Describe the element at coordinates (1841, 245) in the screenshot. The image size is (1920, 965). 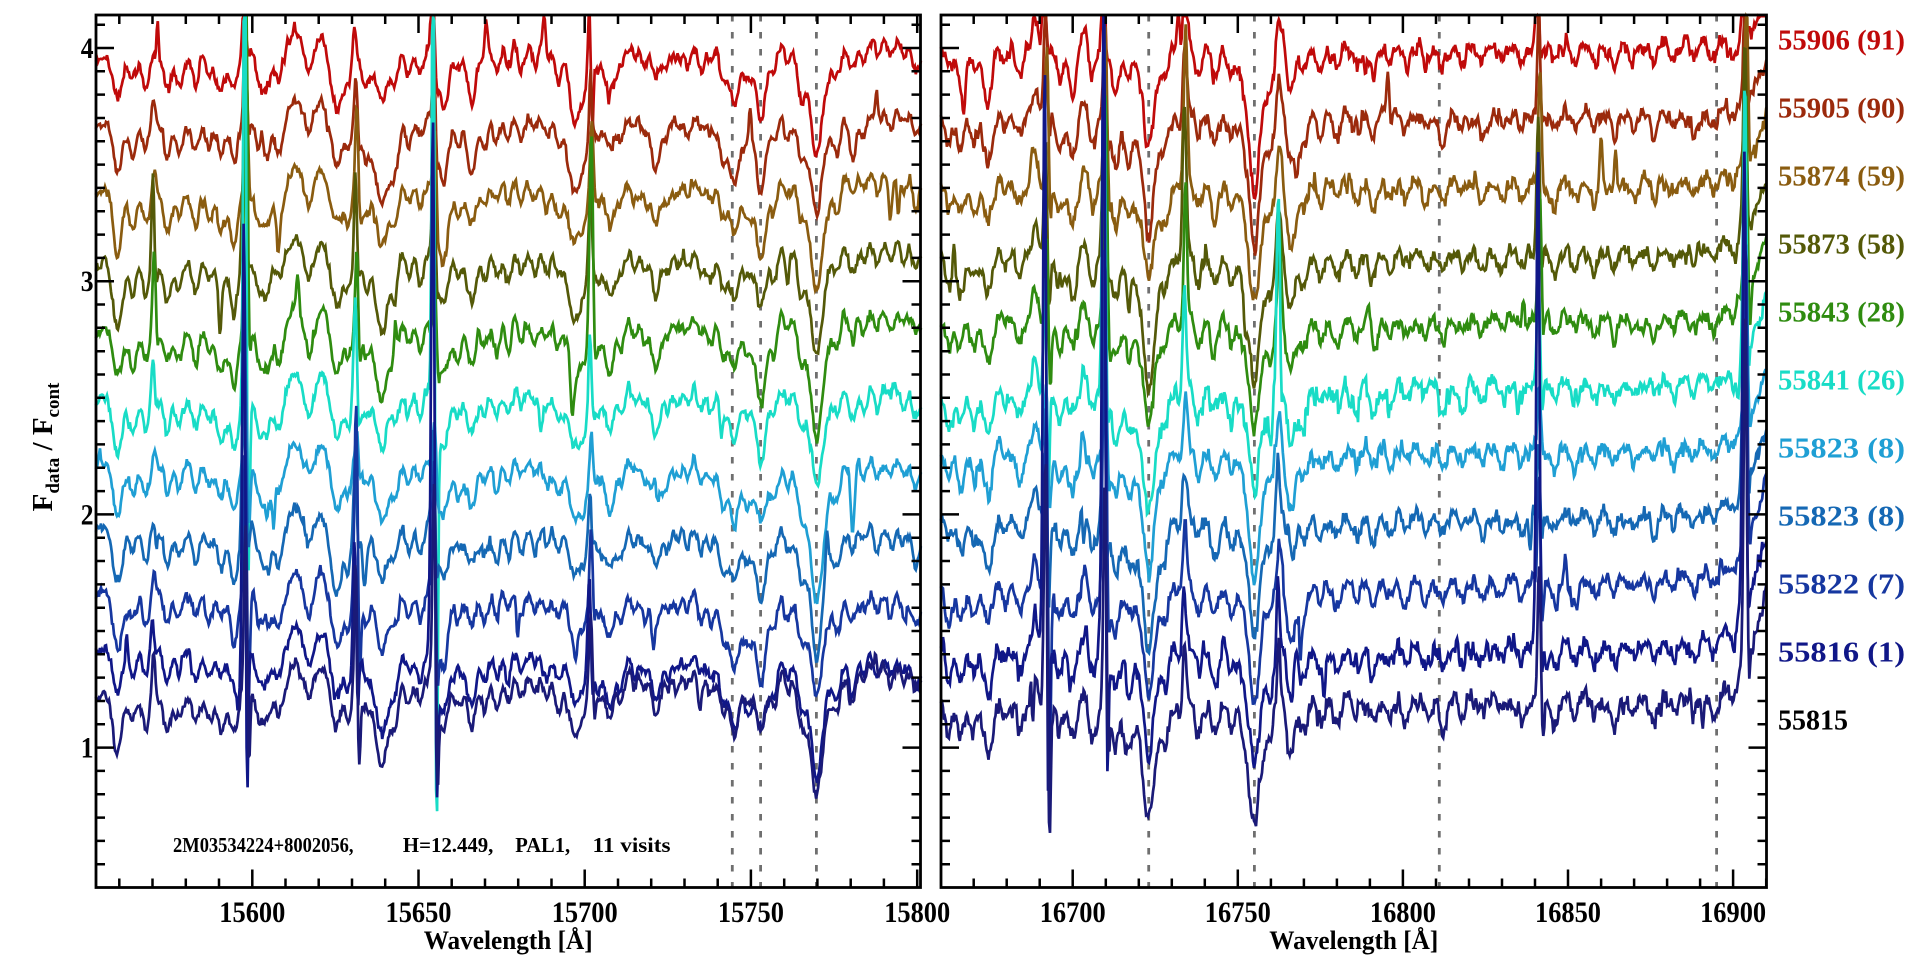
I see `svg-text: 55873 (58)` at that location.